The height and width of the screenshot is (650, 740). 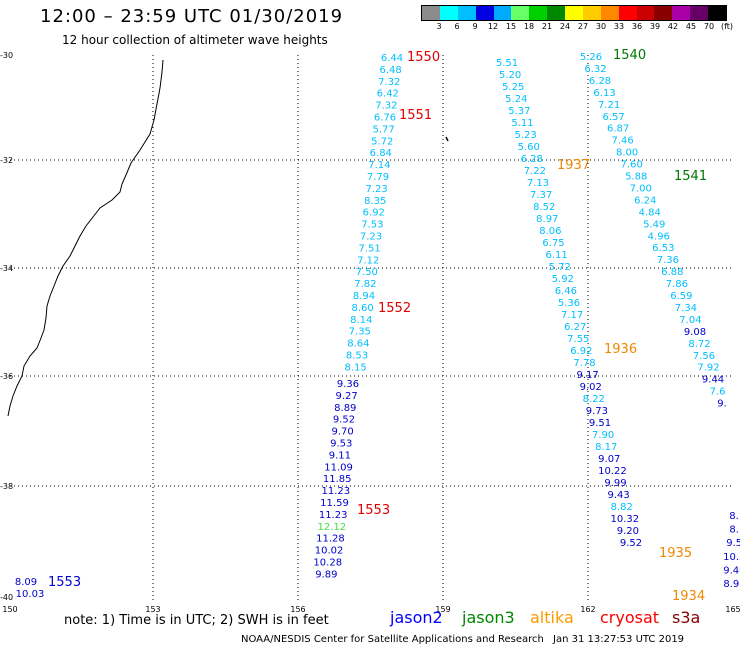 What do you see at coordinates (442, 609) in the screenshot?
I see `x-tick-label: 159` at bounding box center [442, 609].